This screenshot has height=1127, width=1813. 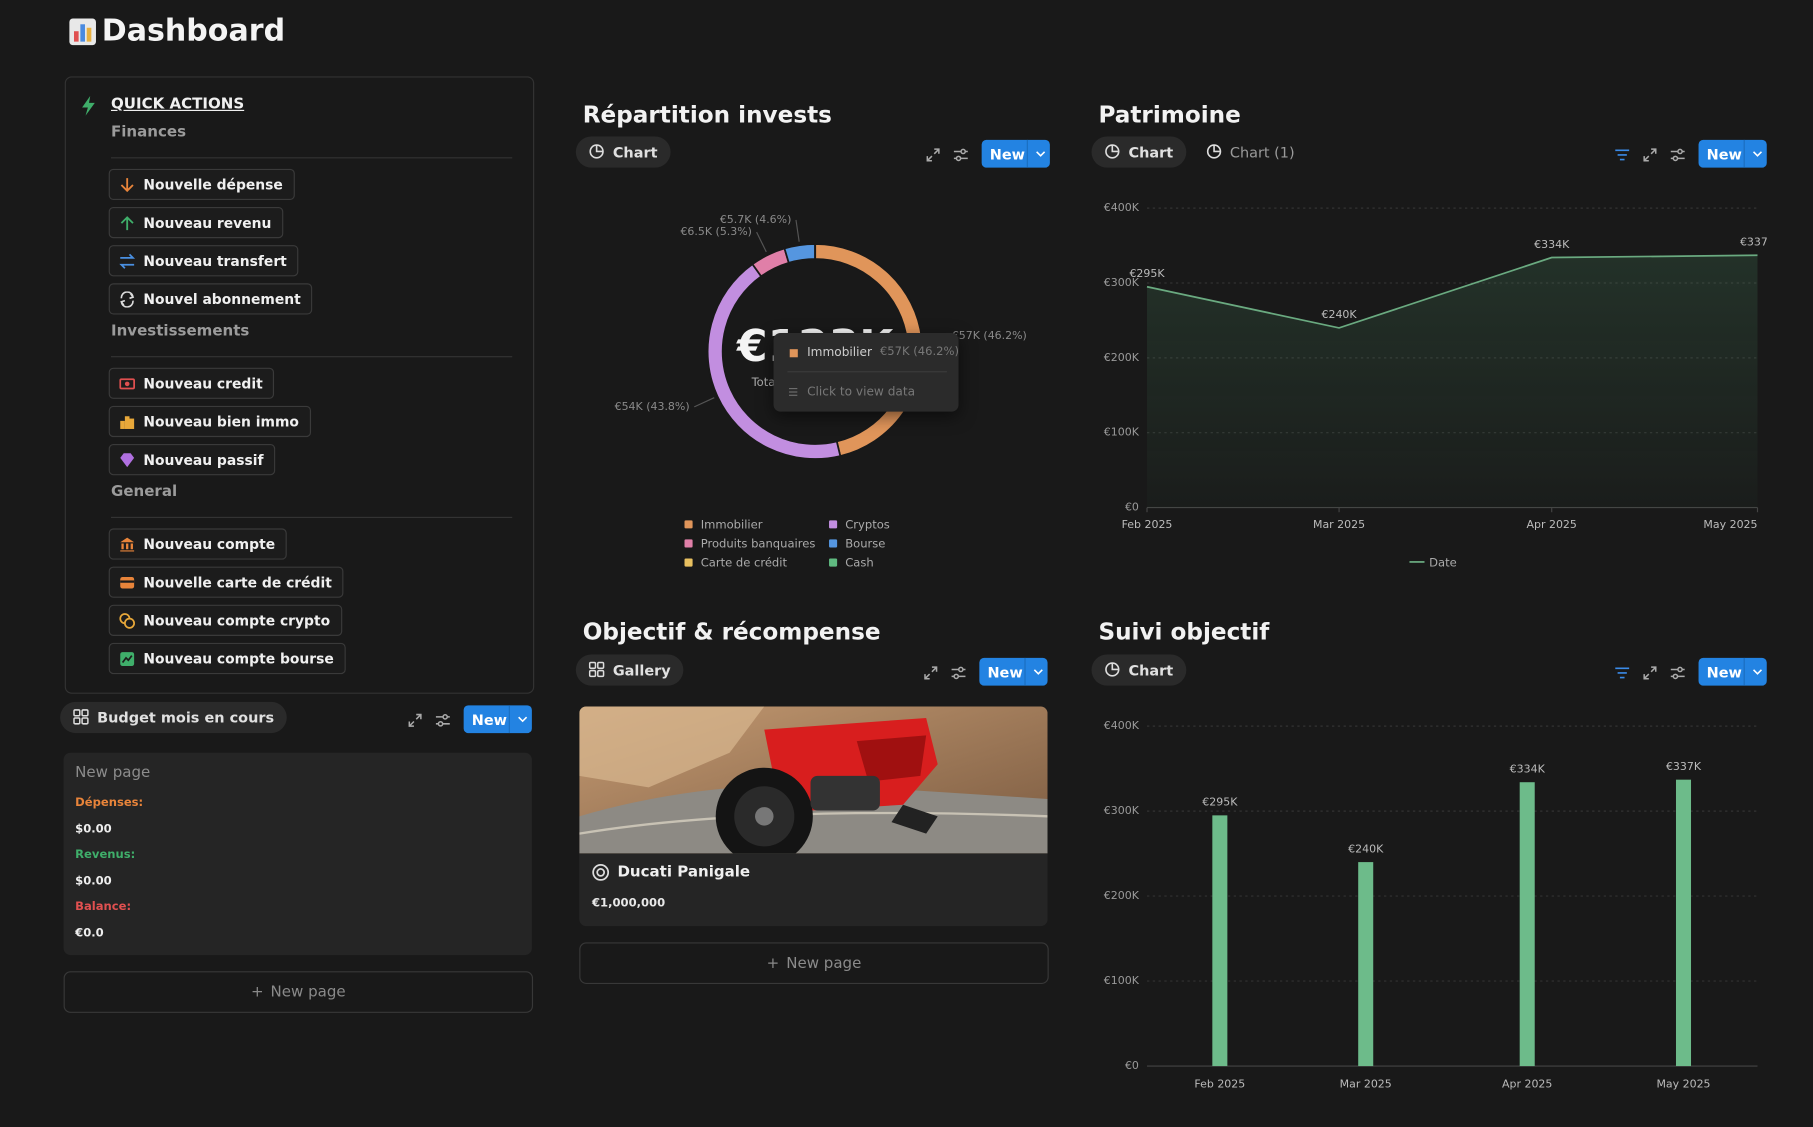 What do you see at coordinates (732, 524) in the screenshot?
I see `legend-label: Immobilier` at bounding box center [732, 524].